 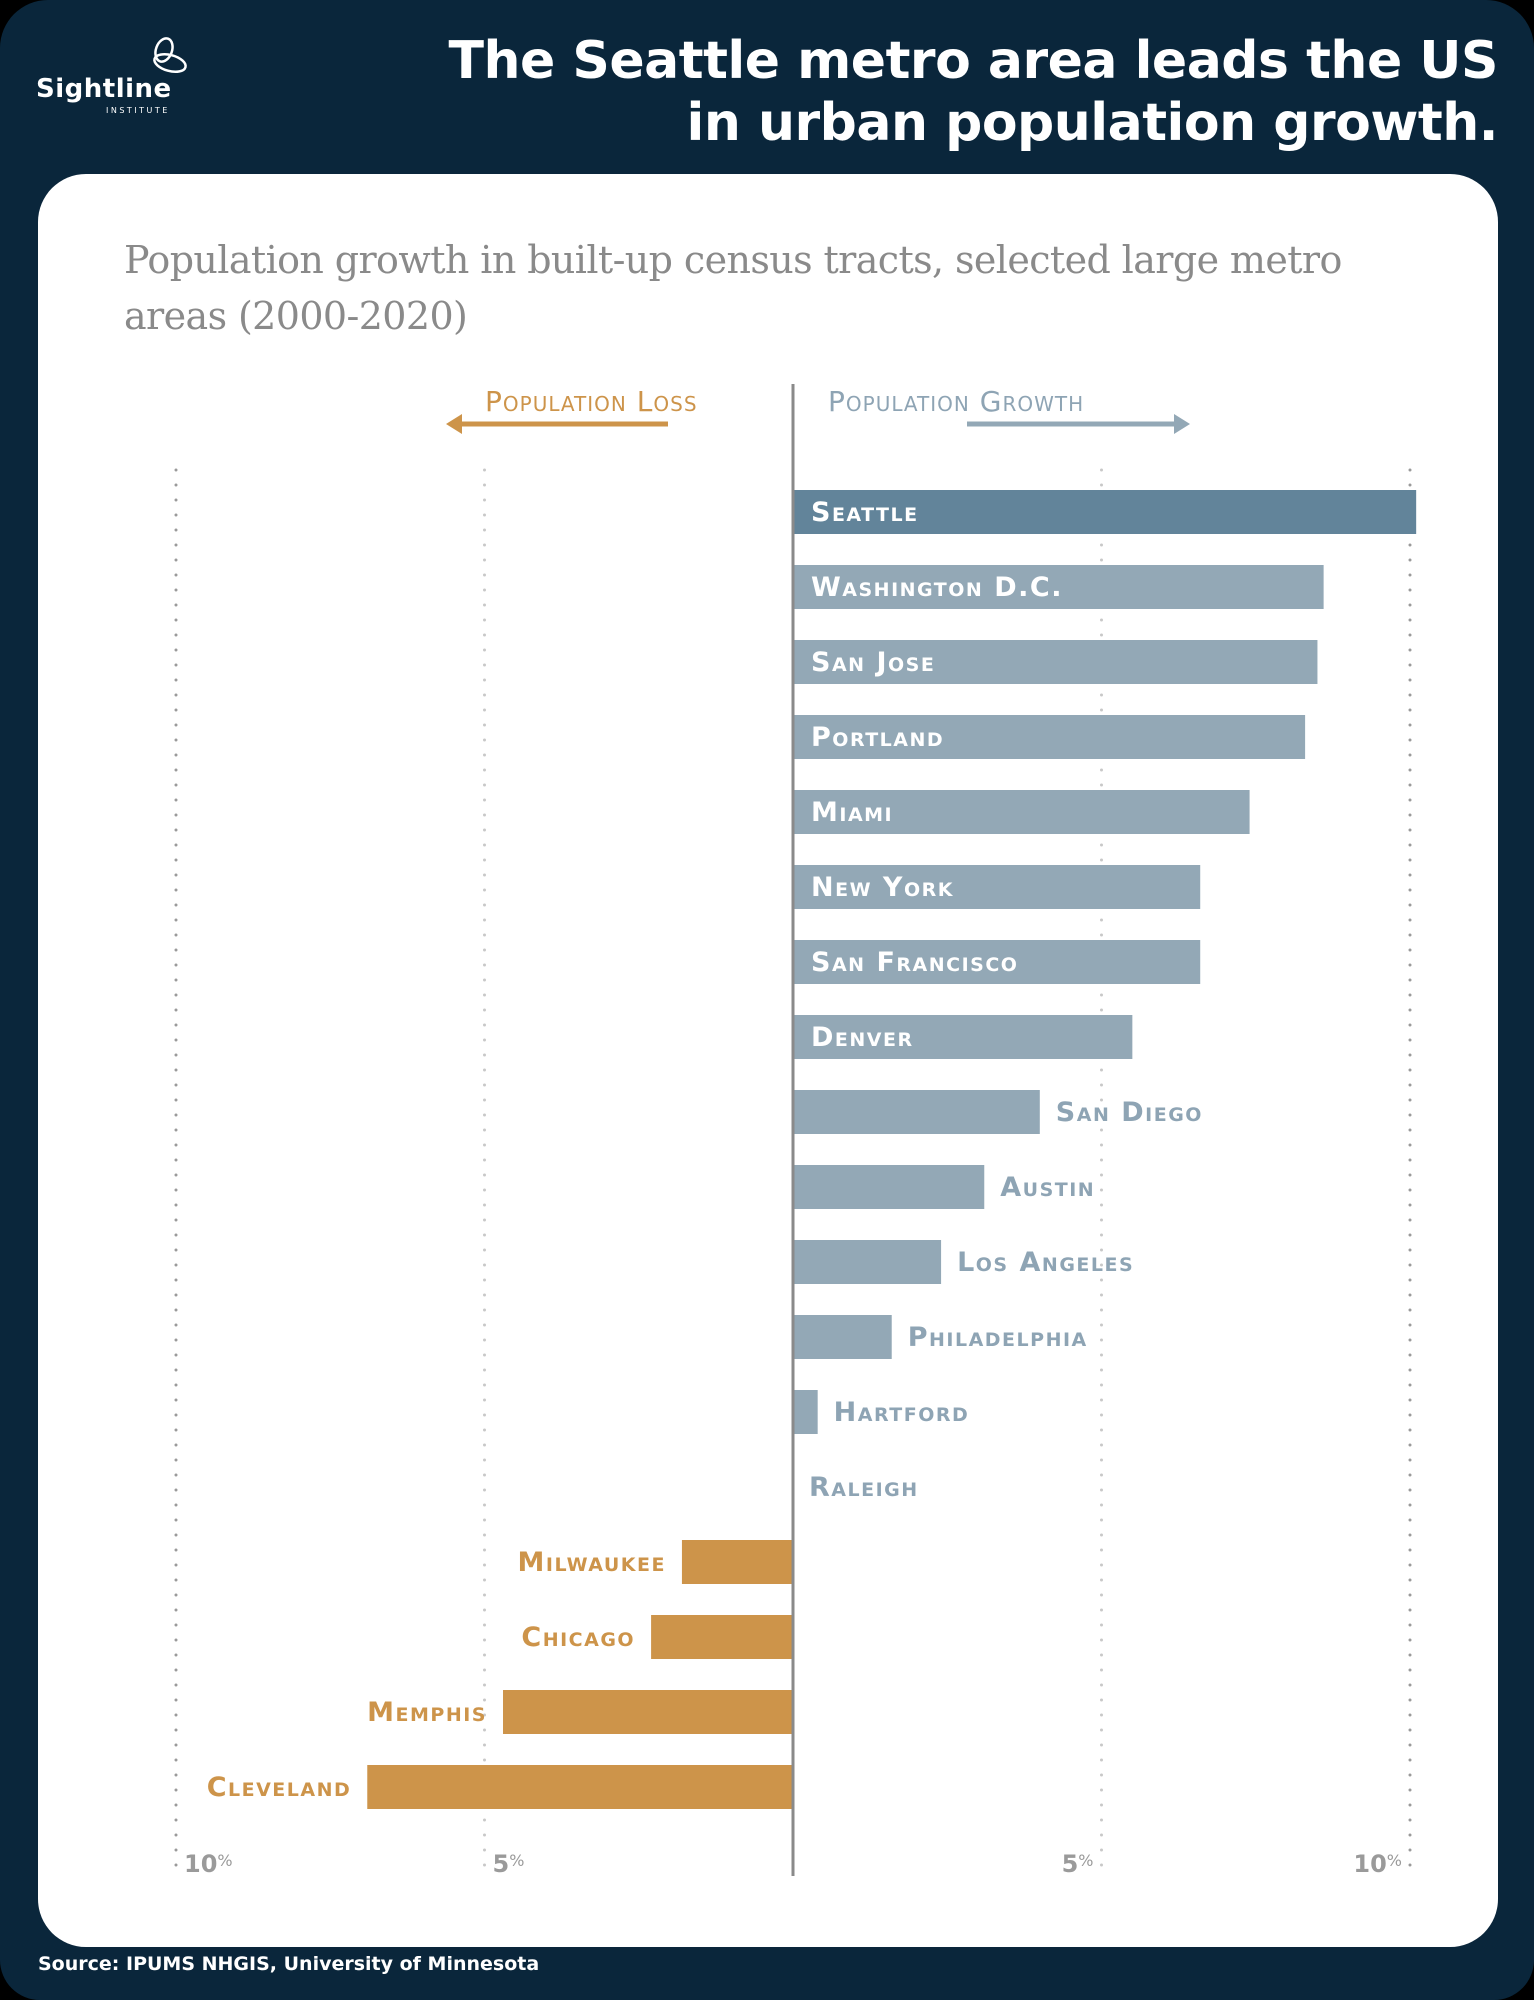 What do you see at coordinates (793, 1864) in the screenshot?
I see `tick-labels: 10% 5% 5% 10%` at bounding box center [793, 1864].